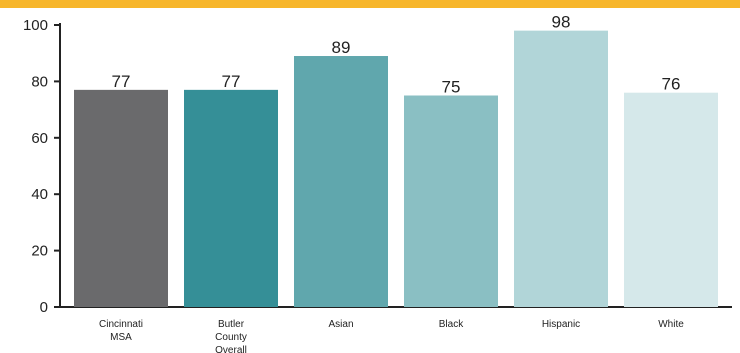  What do you see at coordinates (231, 336) in the screenshot?
I see `category-label: Butler County Overall` at bounding box center [231, 336].